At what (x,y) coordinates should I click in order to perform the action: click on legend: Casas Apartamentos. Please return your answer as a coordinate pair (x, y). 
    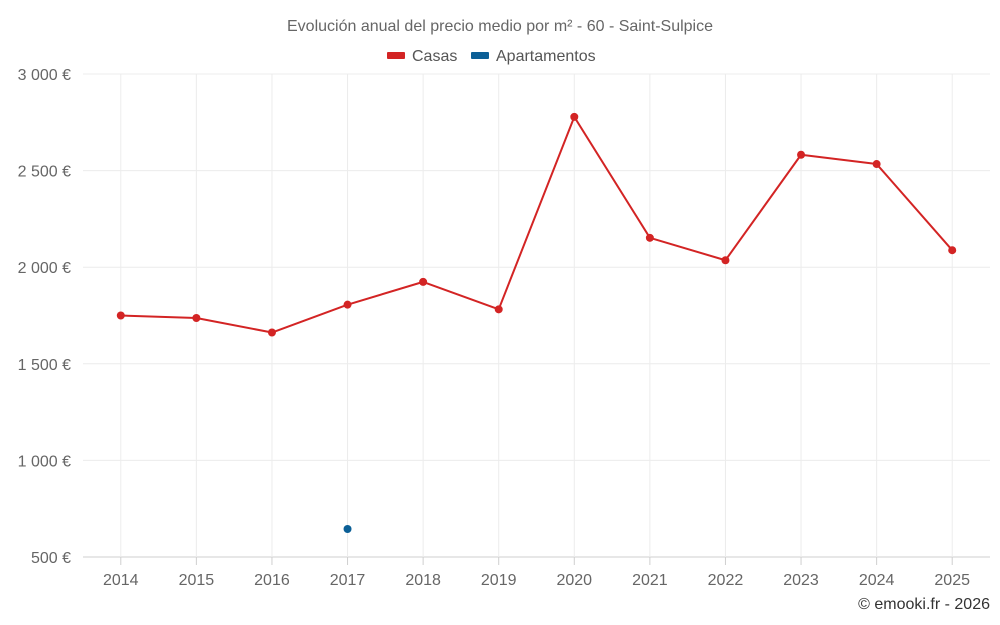
    Looking at the image, I should click on (491, 56).